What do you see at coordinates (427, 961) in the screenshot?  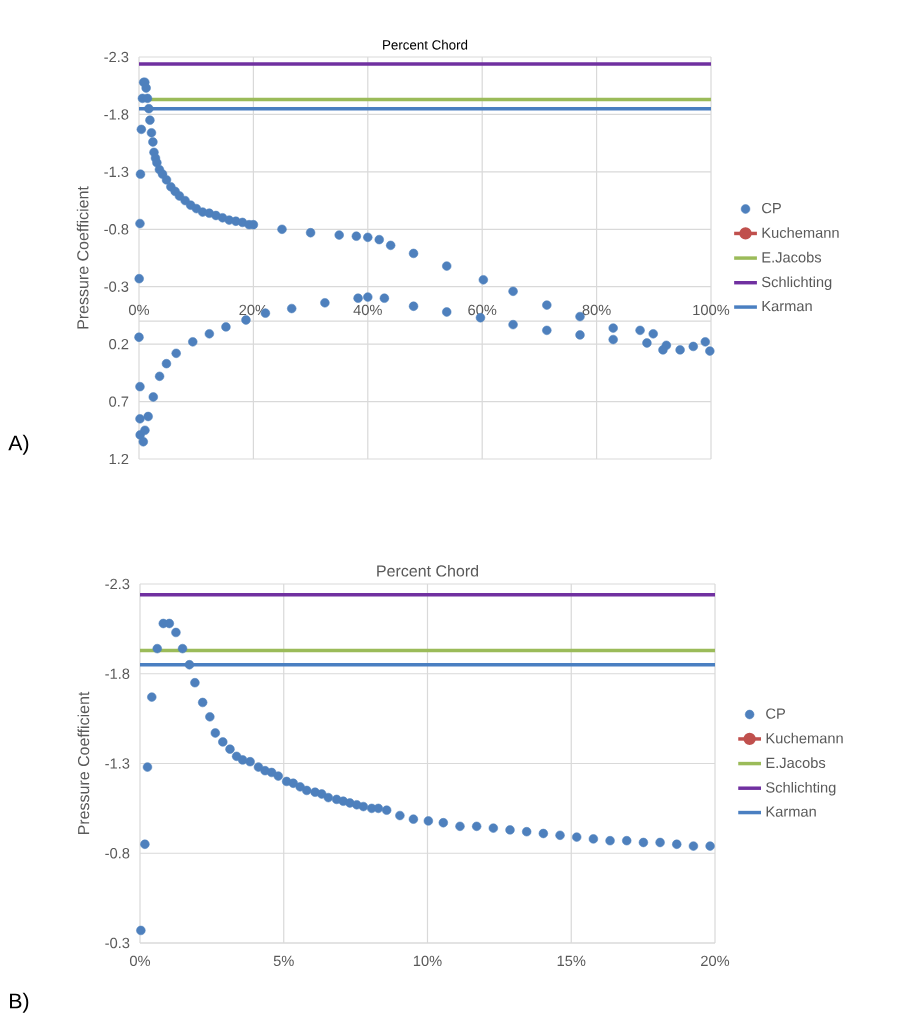 I see `x-tick-label: 10%` at bounding box center [427, 961].